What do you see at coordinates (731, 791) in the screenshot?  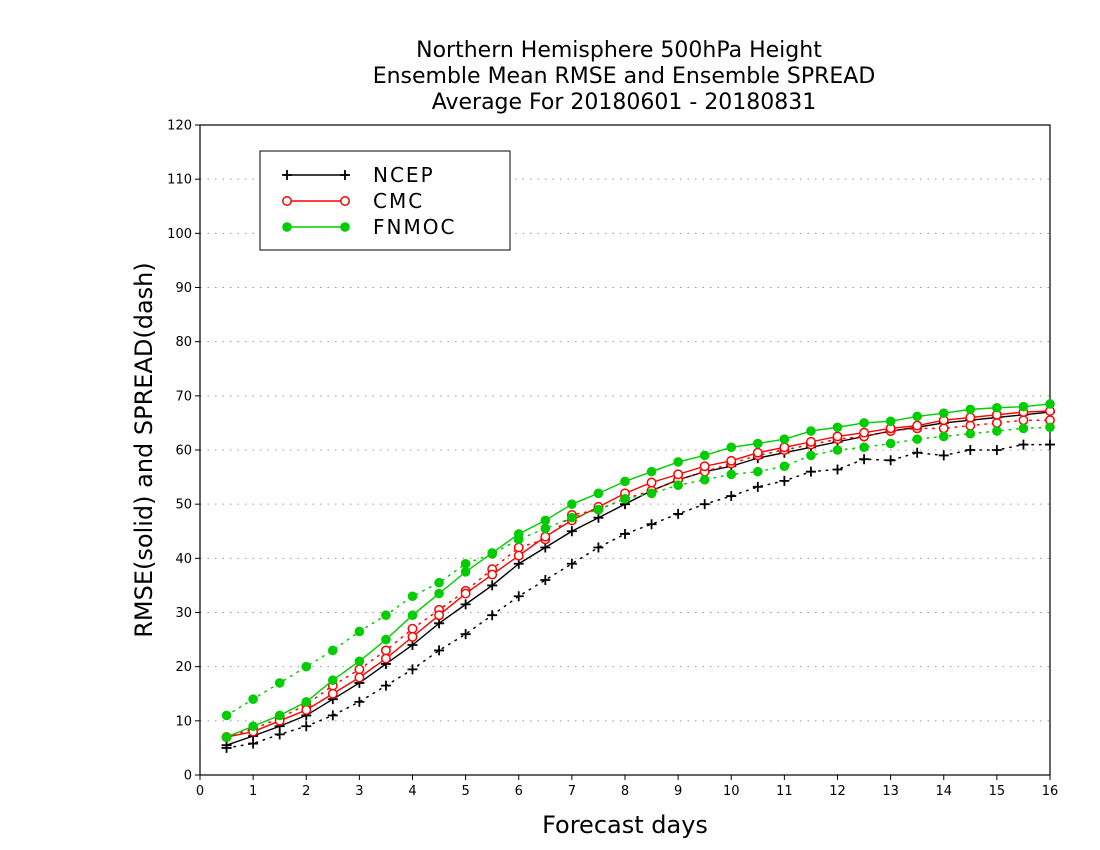 I see `x-tick-label-10: 10` at bounding box center [731, 791].